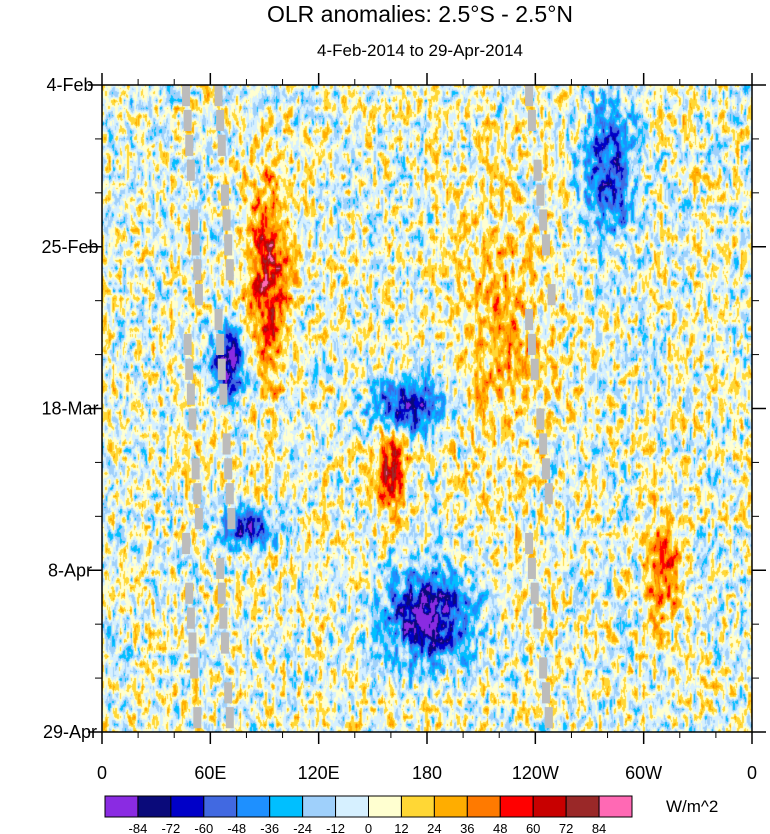 The width and height of the screenshot is (770, 834). Describe the element at coordinates (269, 827) in the screenshot. I see `colorbar-tick-label: -36` at that location.